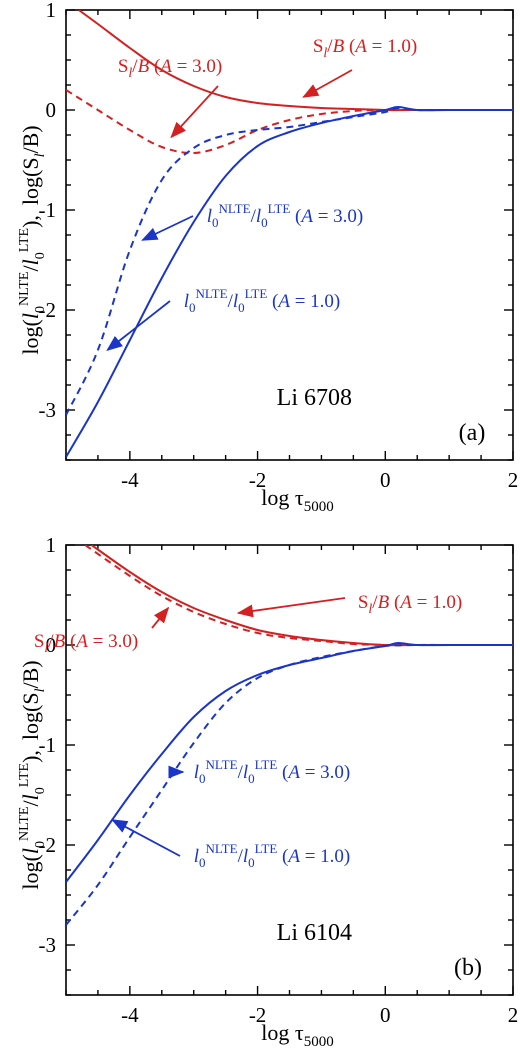 Image resolution: width=520 pixels, height=1053 pixels. What do you see at coordinates (314, 398) in the screenshot?
I see `line-label: Li 6708` at bounding box center [314, 398].